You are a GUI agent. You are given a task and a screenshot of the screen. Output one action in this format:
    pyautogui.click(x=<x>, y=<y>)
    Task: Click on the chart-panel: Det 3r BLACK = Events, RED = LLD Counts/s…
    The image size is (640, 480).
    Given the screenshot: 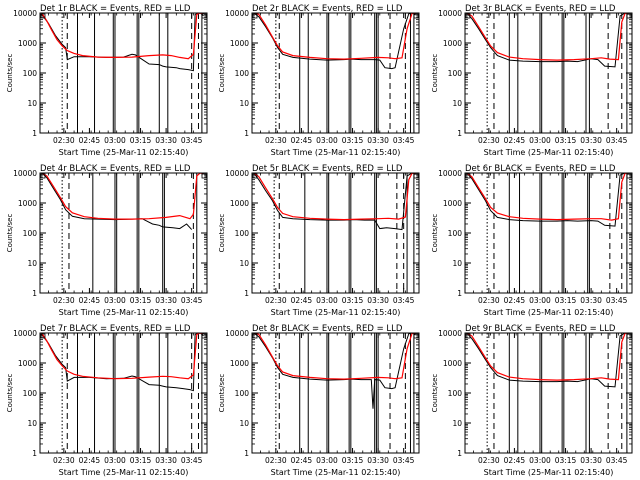 What is the action you would take?
    pyautogui.click(x=532, y=80)
    